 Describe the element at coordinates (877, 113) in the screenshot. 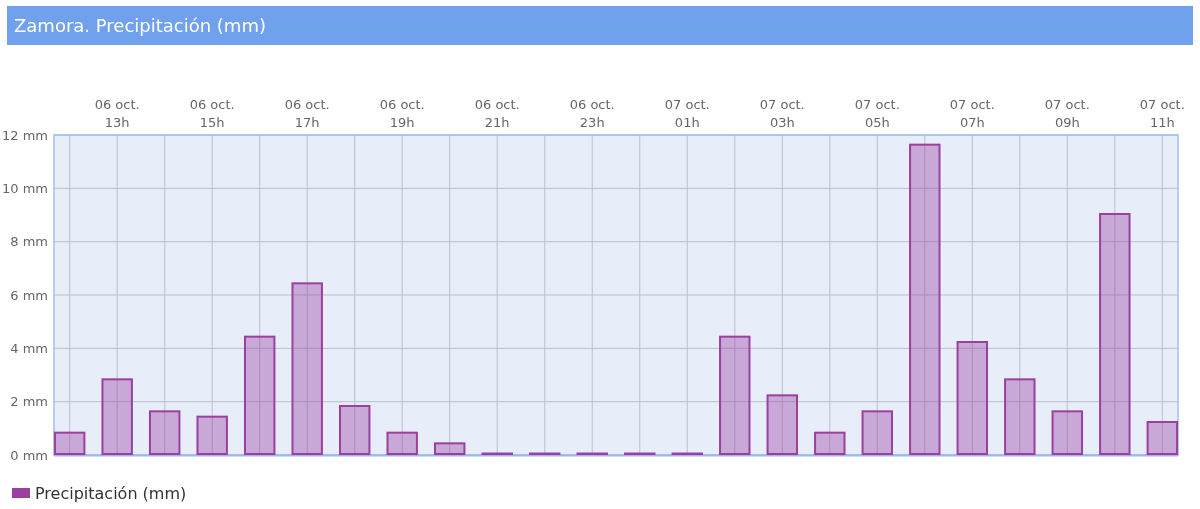

I see `x-tick-label: 07 oct. 05h` at that location.